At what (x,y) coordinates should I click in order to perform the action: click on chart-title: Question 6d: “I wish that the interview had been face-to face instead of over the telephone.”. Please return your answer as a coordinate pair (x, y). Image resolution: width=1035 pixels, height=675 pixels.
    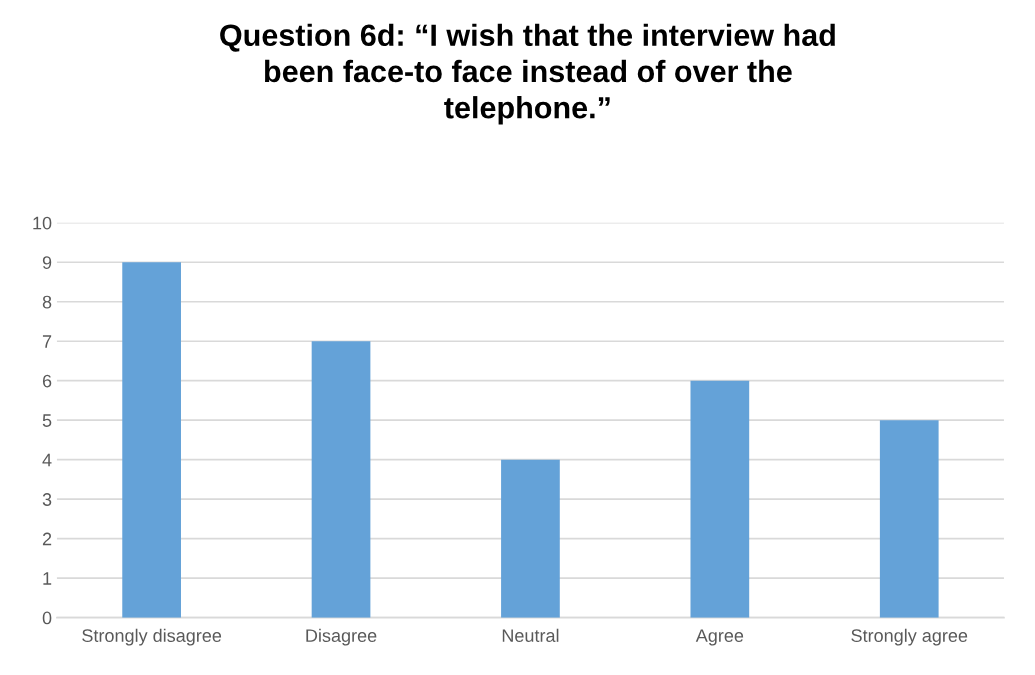
    Looking at the image, I should click on (527, 74).